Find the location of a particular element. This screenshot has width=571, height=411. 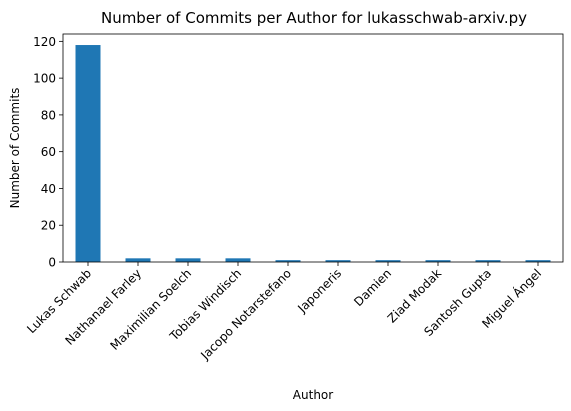

y-tick-label: 20 is located at coordinates (48, 226).